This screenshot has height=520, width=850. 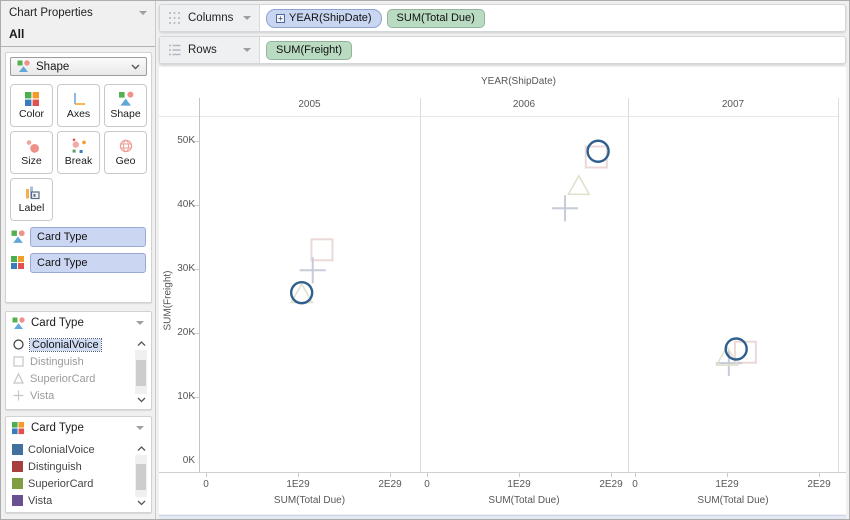 I want to click on data-point-Vista-2007, so click(x=728, y=363).